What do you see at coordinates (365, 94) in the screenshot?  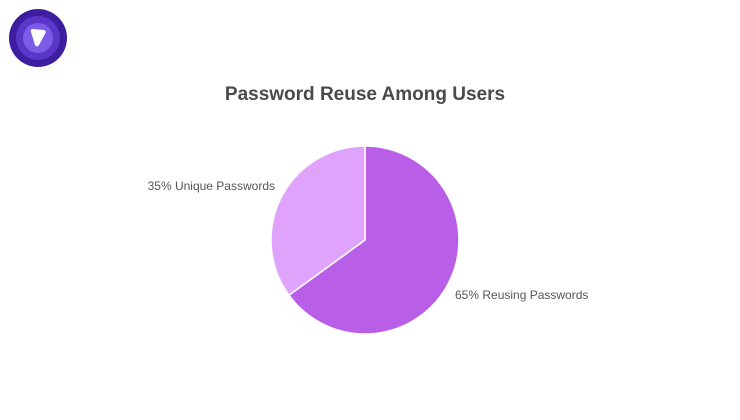 I see `chart-title: Password Reuse Among Users` at bounding box center [365, 94].